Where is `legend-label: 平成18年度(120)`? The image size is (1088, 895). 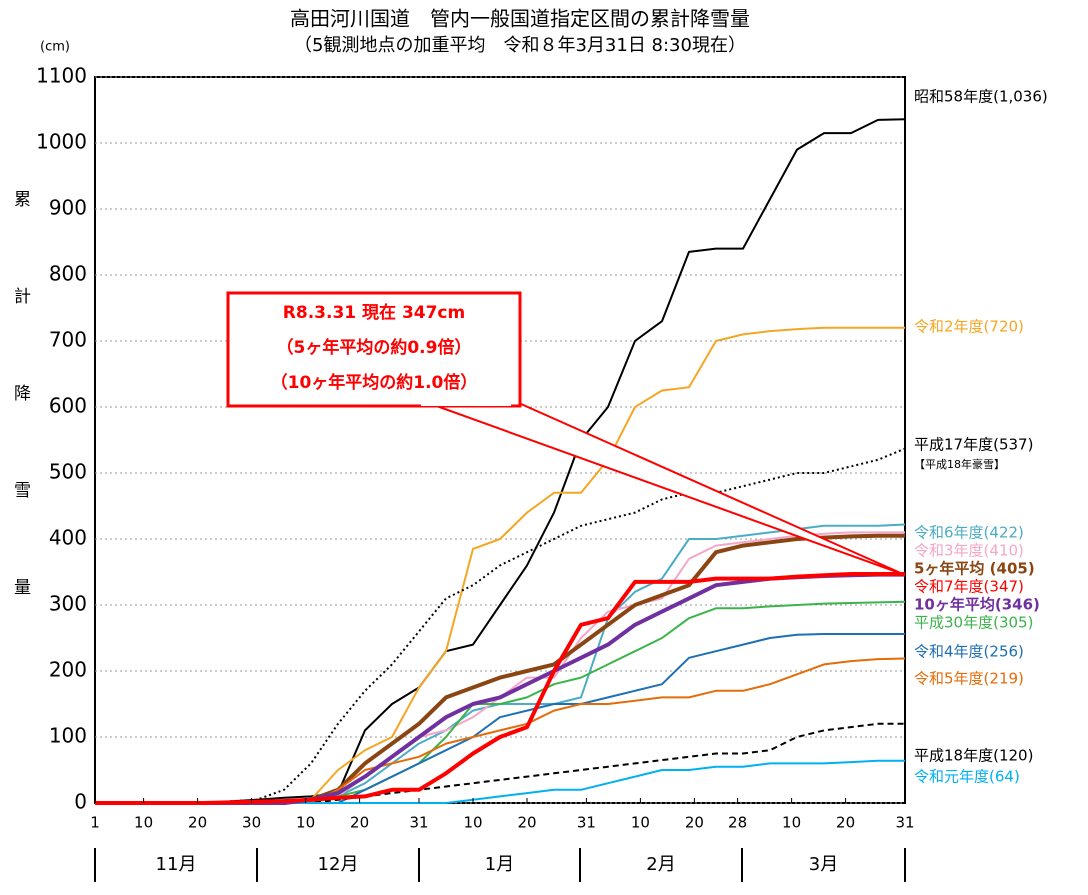
legend-label: 平成18年度(120) is located at coordinates (973, 756).